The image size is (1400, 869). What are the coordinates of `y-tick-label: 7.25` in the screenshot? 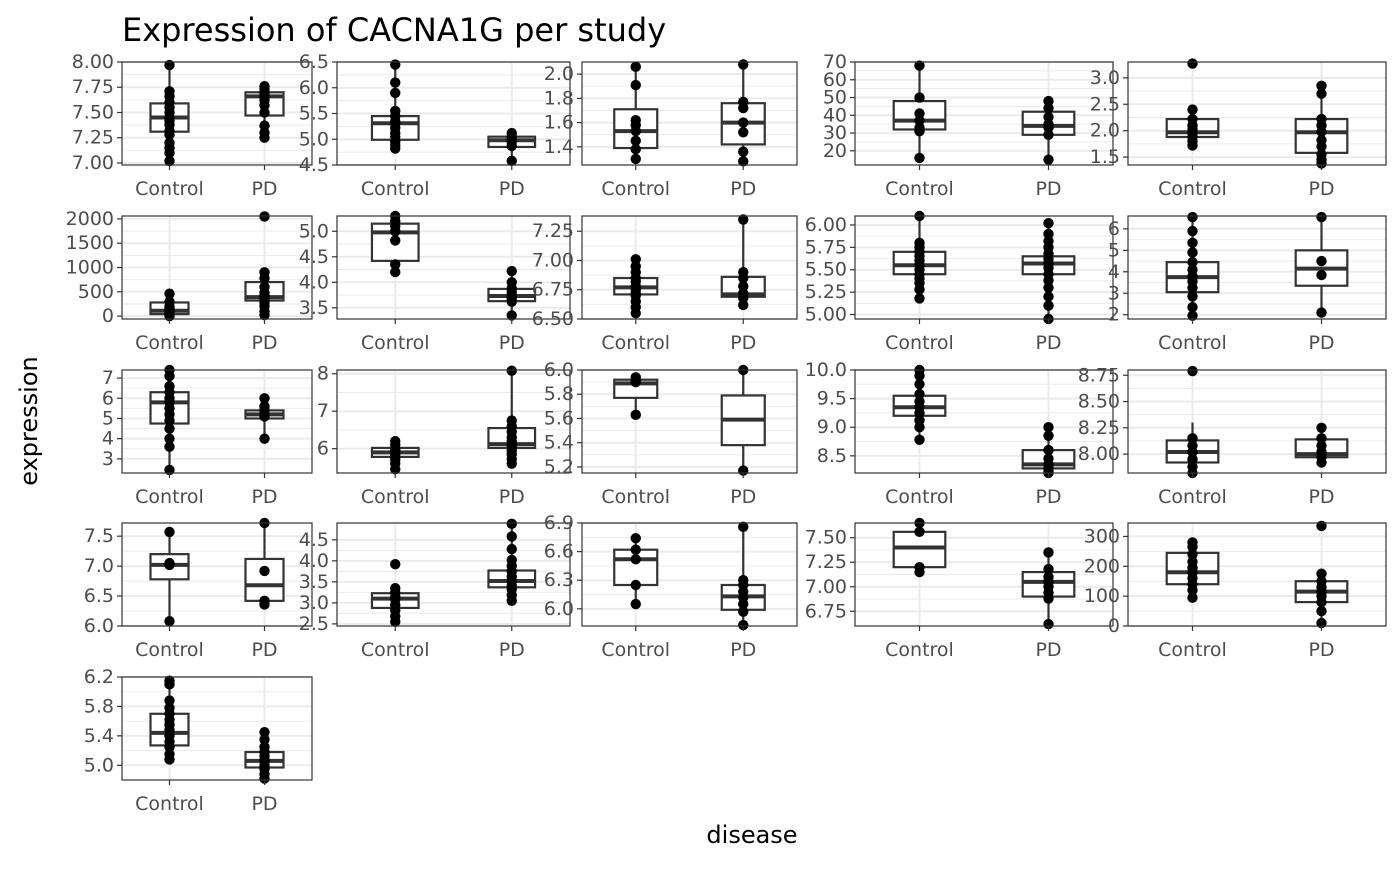 It's located at (553, 231).